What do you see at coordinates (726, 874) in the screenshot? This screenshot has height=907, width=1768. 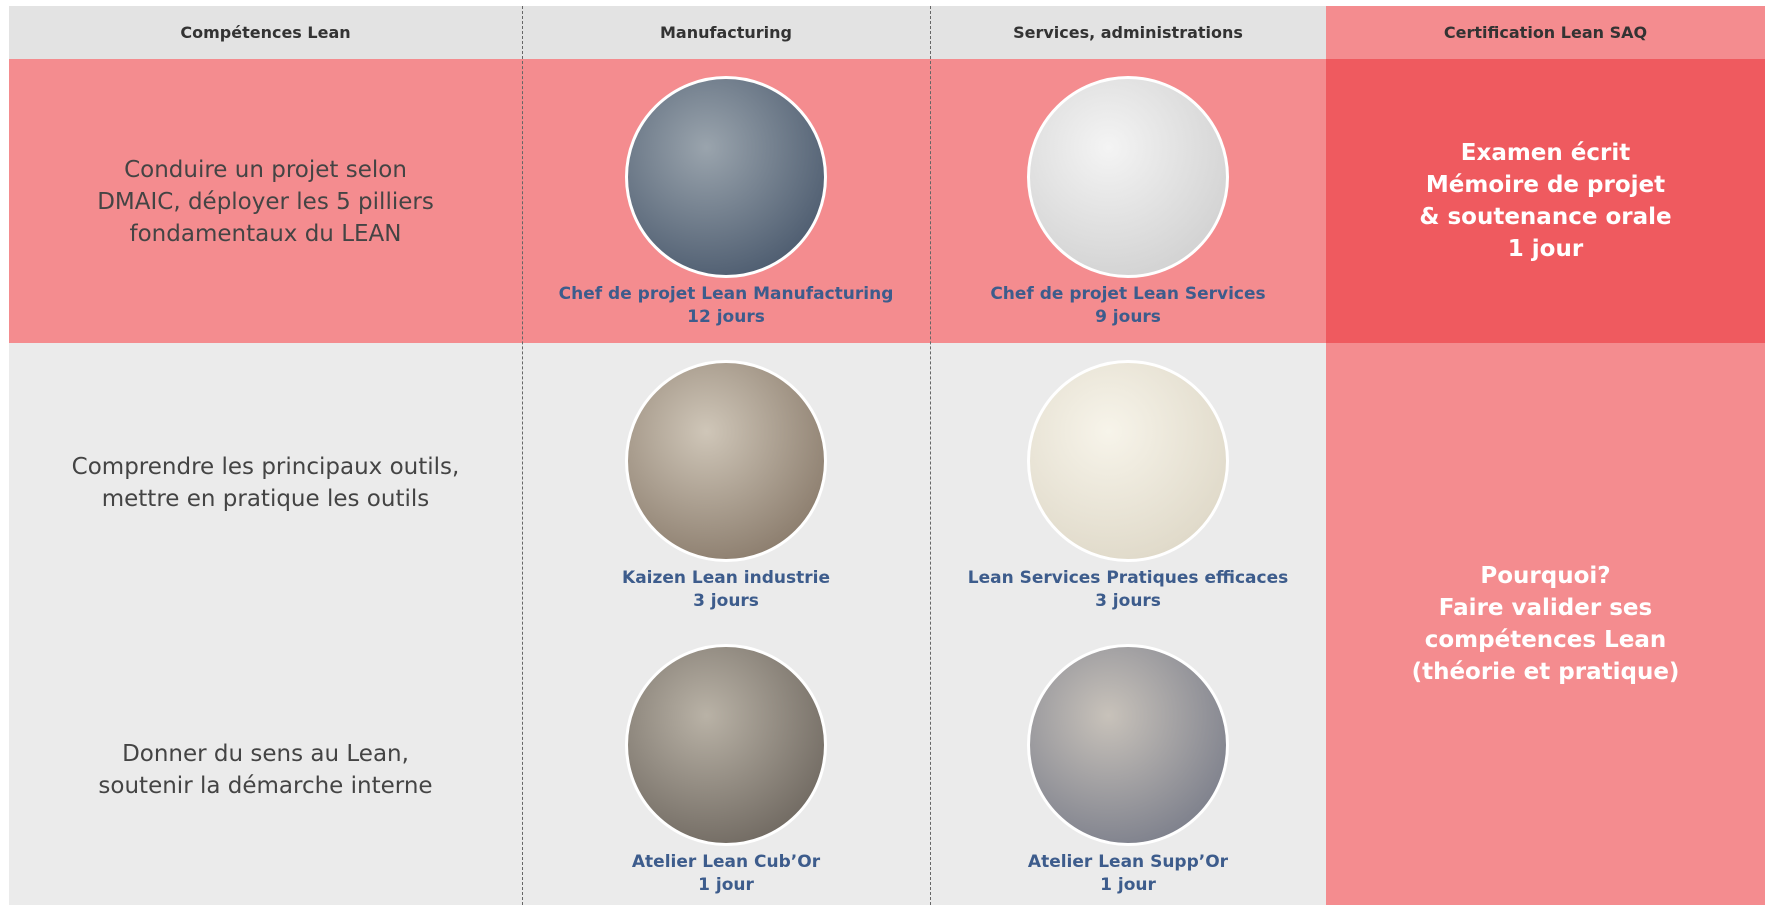 I see `course-label: Atelier Lean Cub’Or 1 jour` at bounding box center [726, 874].